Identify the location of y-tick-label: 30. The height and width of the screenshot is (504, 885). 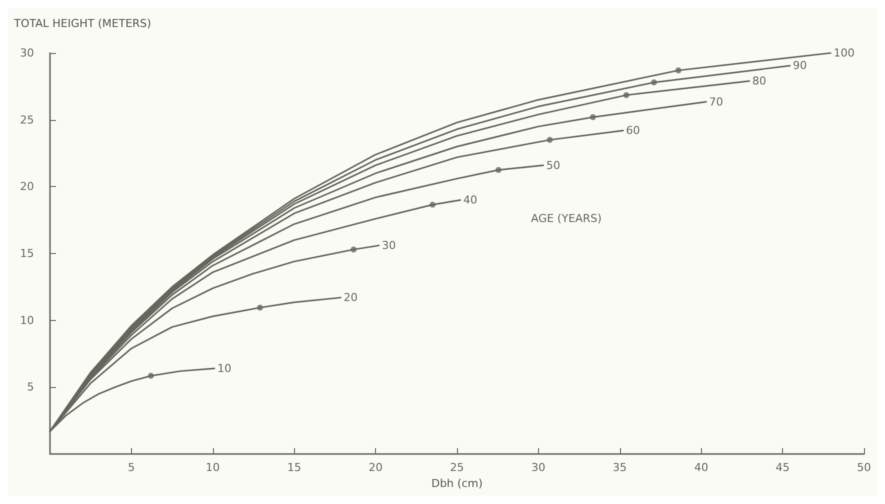
(27, 53).